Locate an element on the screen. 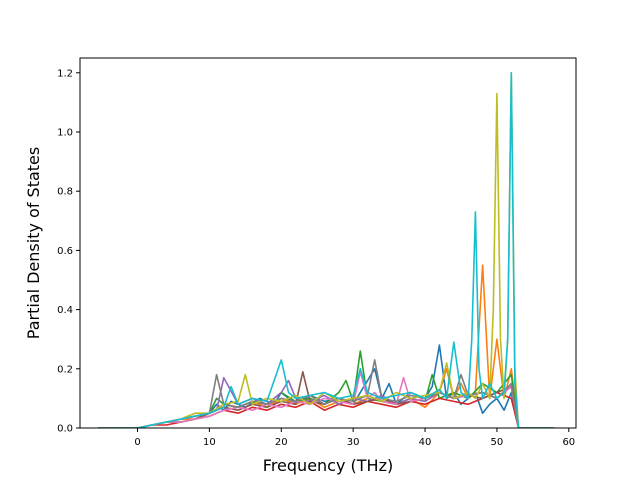 The height and width of the screenshot is (480, 640). x-axis: 0 10 20 30 40 50 60 is located at coordinates (354, 438).